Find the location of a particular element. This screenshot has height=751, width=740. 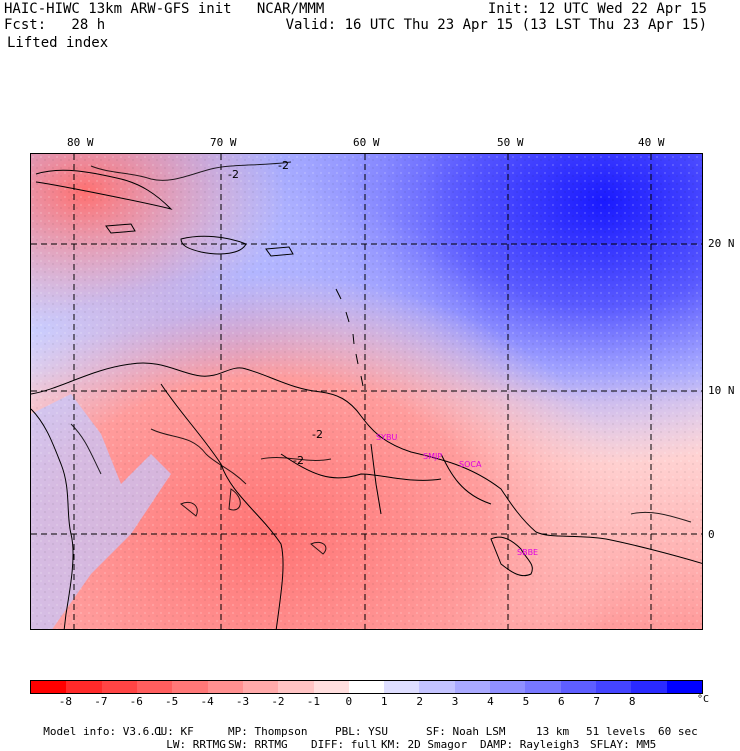

lon-label-80w: 80 W is located at coordinates (80, 142).